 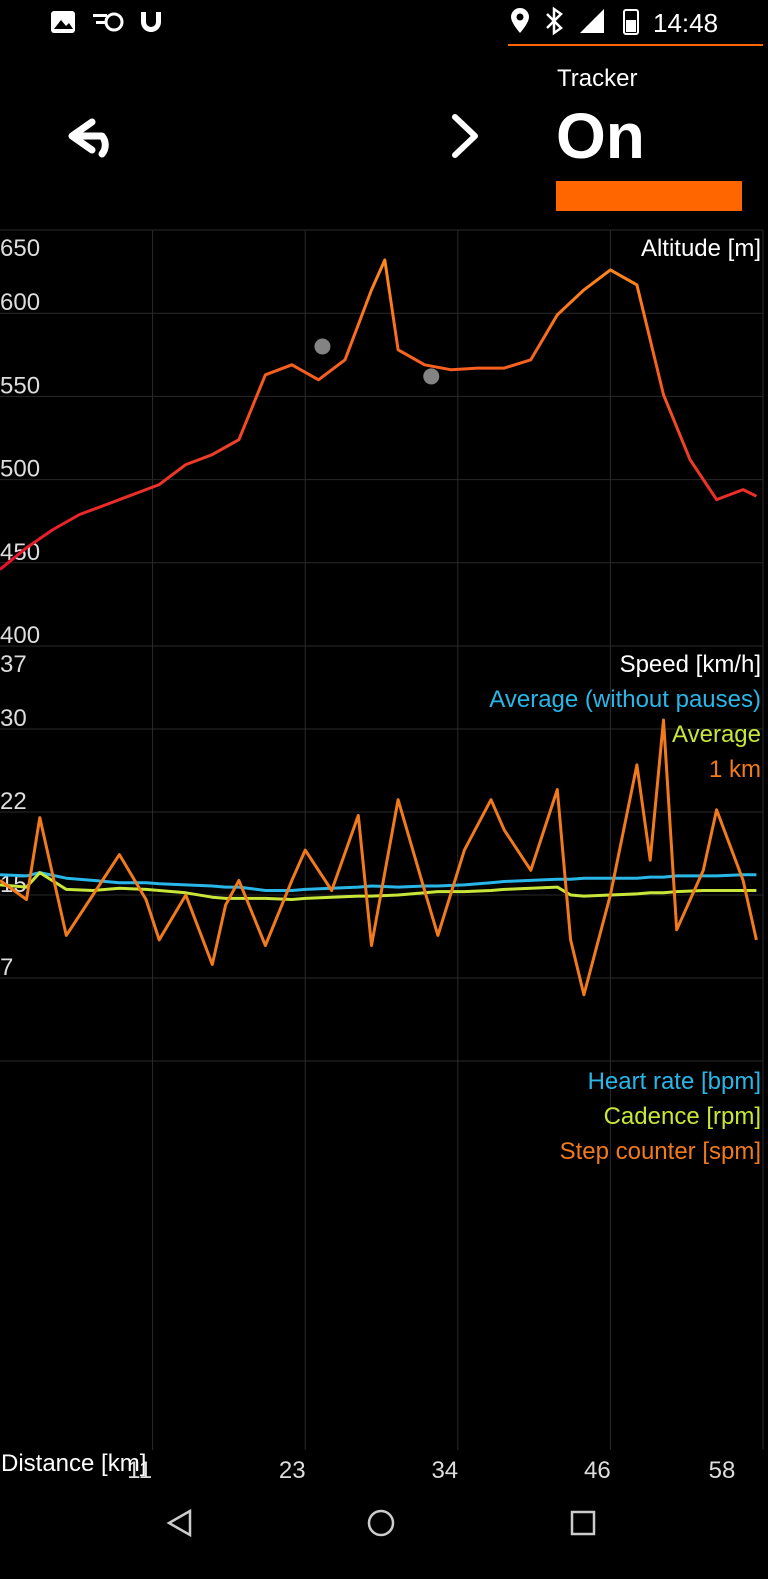 What do you see at coordinates (73, 1463) in the screenshot?
I see `x-axis-label: Distance [km]` at bounding box center [73, 1463].